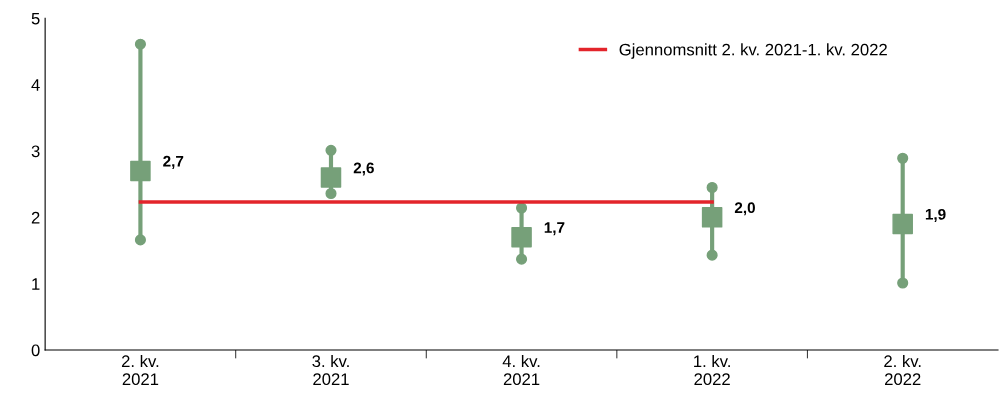 The height and width of the screenshot is (407, 1003). What do you see at coordinates (521, 370) in the screenshot?
I see `x-tick-label: 4. kv. 2021` at bounding box center [521, 370].